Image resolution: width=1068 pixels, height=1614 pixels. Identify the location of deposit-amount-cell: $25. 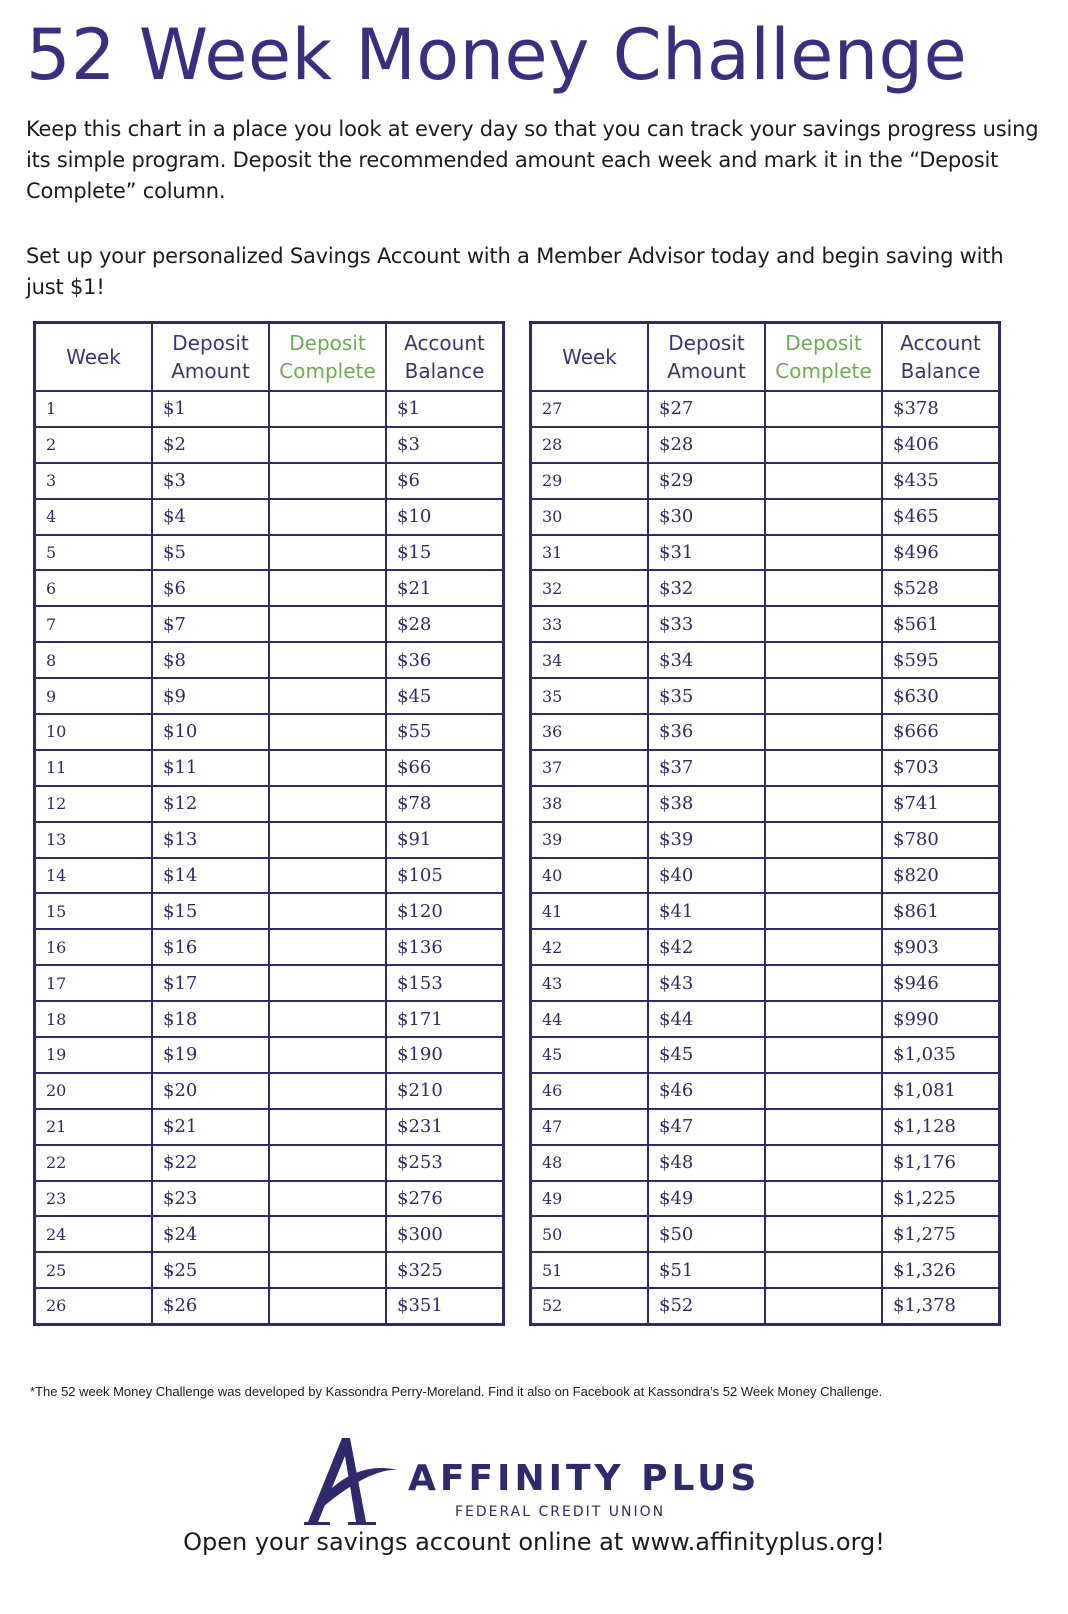
(210, 1270).